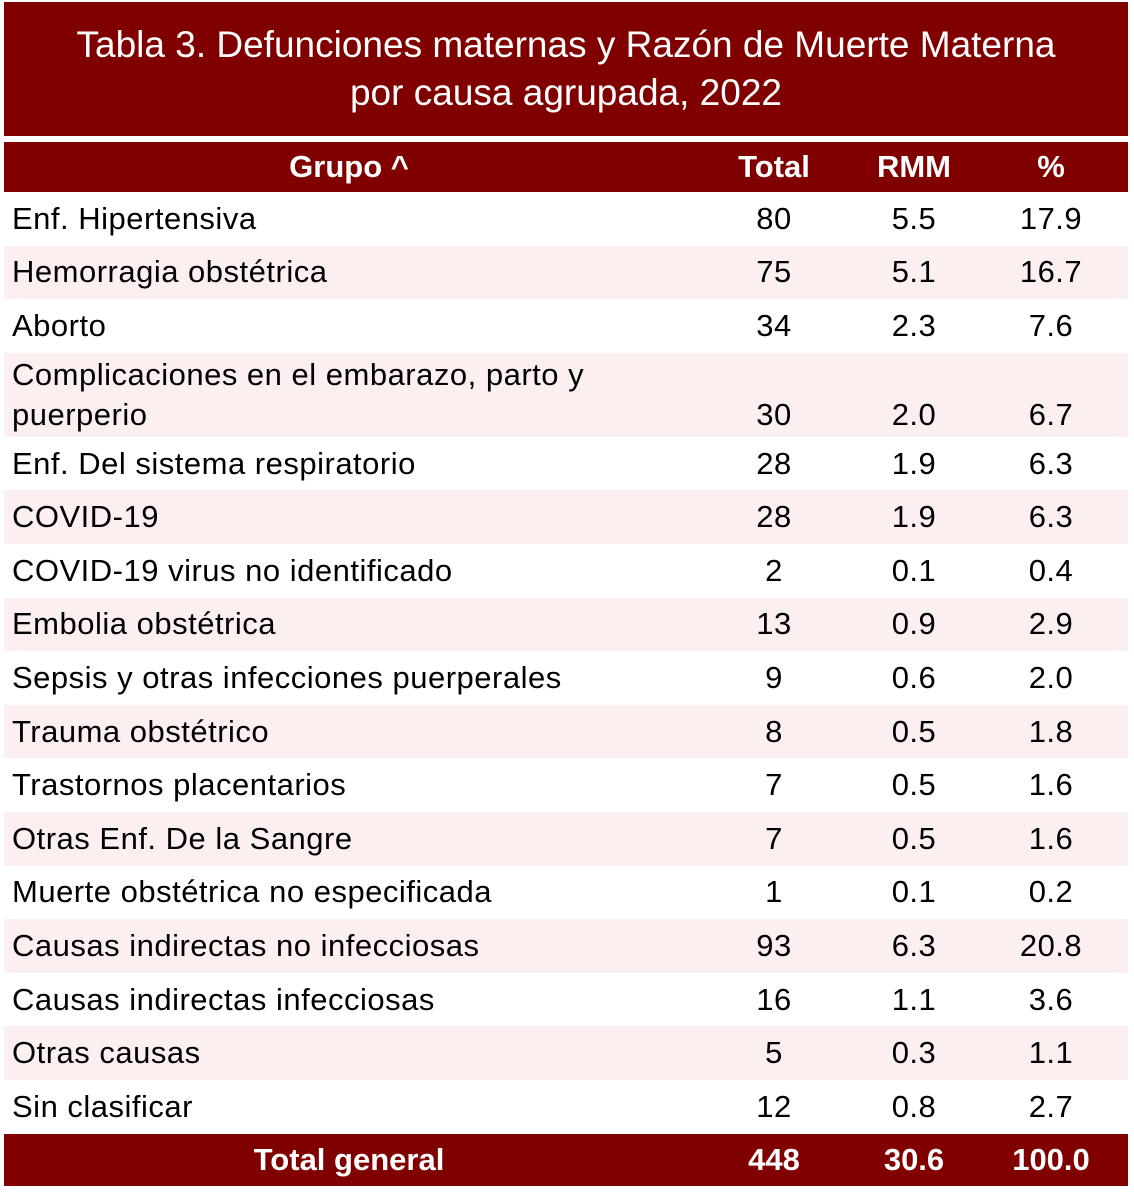  What do you see at coordinates (1051, 570) in the screenshot?
I see `cell-percent: 0.4` at bounding box center [1051, 570].